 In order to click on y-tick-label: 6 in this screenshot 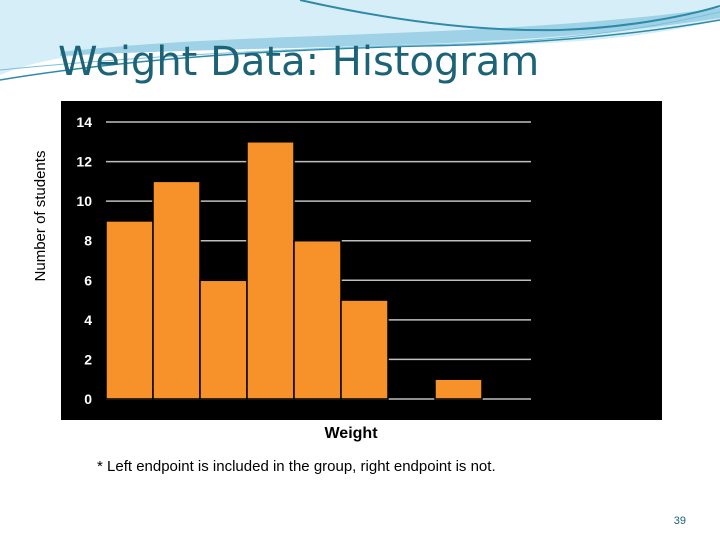, I will do `click(88, 280)`.